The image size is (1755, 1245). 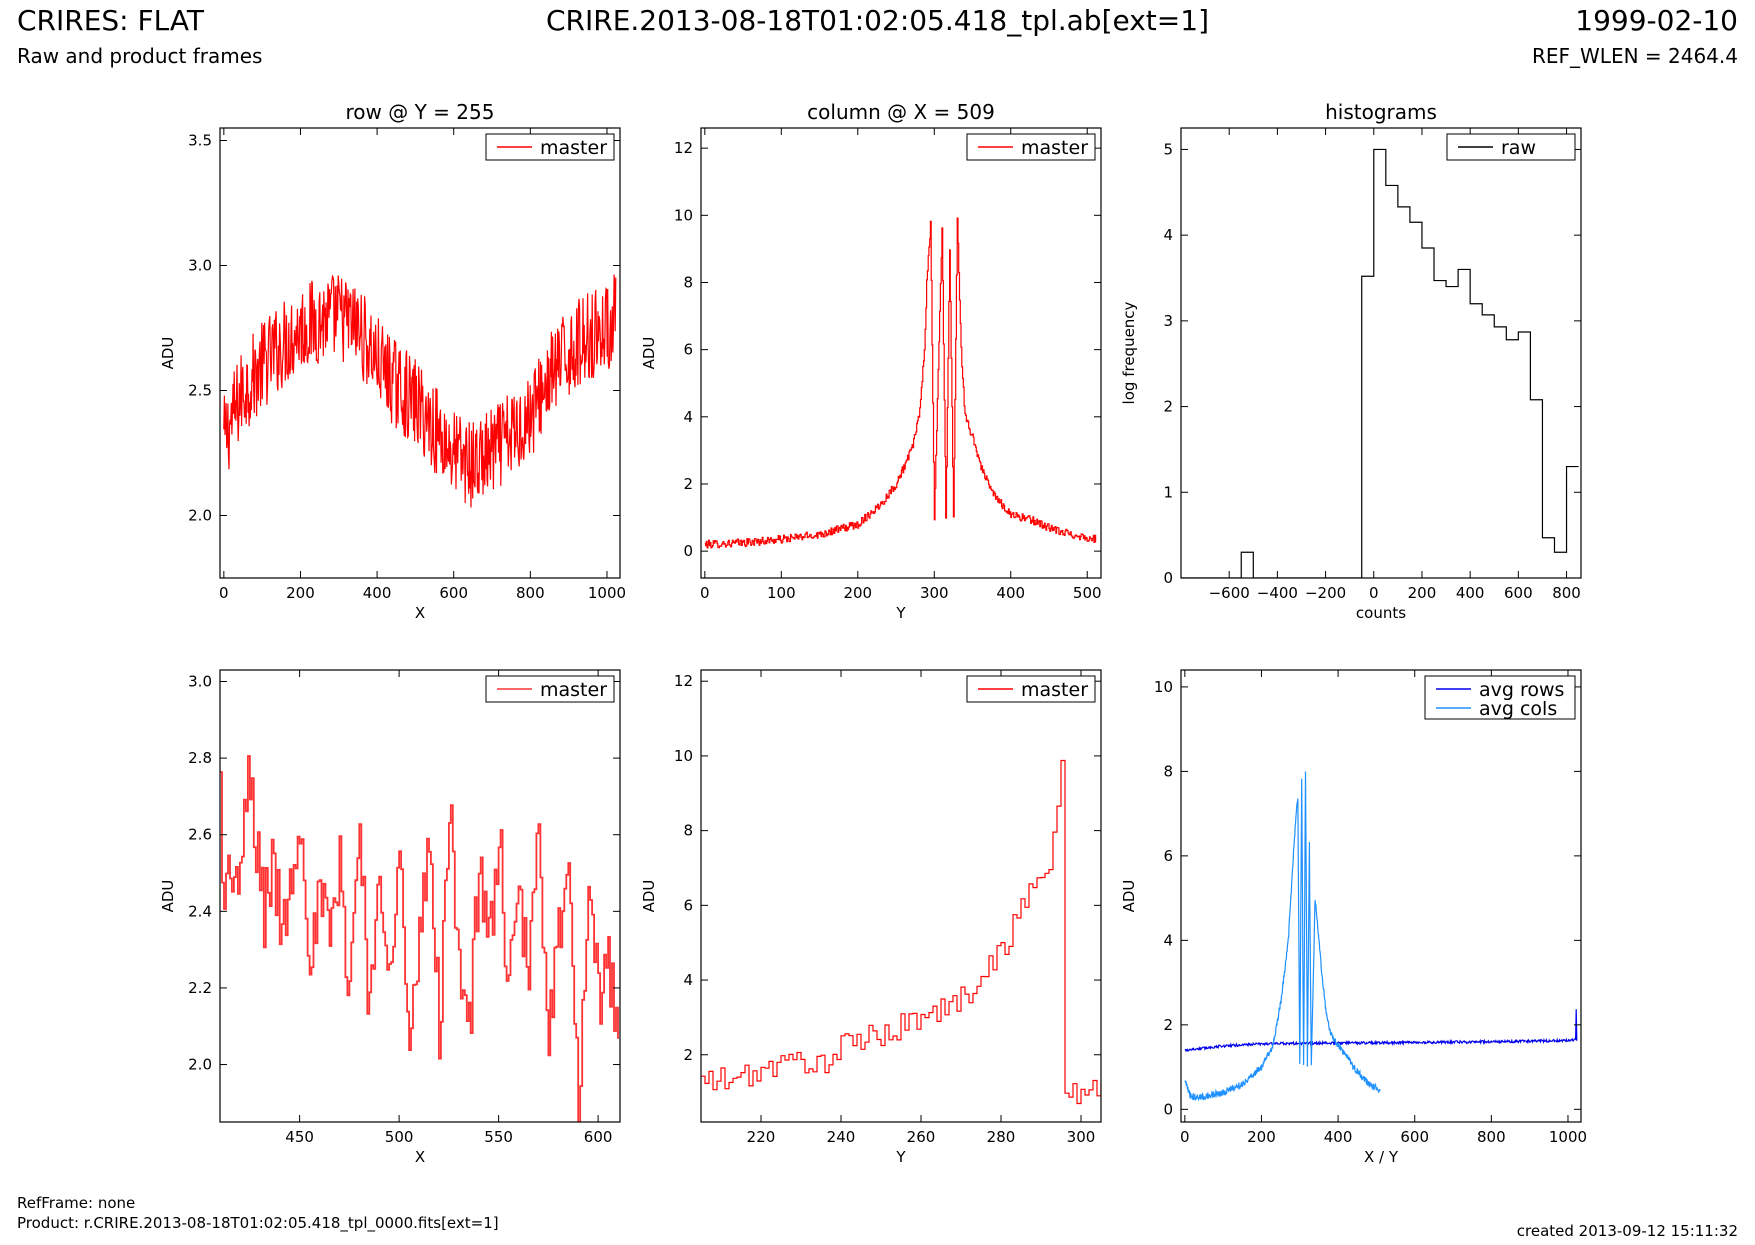 I want to click on y-tick-label: 10, so click(x=683, y=756).